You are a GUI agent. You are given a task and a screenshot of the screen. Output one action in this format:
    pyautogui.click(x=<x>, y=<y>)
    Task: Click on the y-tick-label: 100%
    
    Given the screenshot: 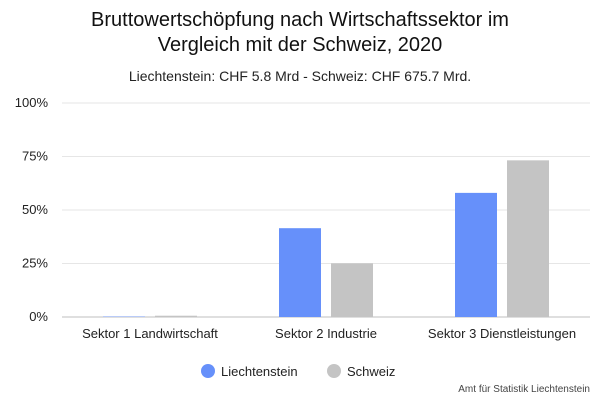 What is the action you would take?
    pyautogui.click(x=32, y=102)
    